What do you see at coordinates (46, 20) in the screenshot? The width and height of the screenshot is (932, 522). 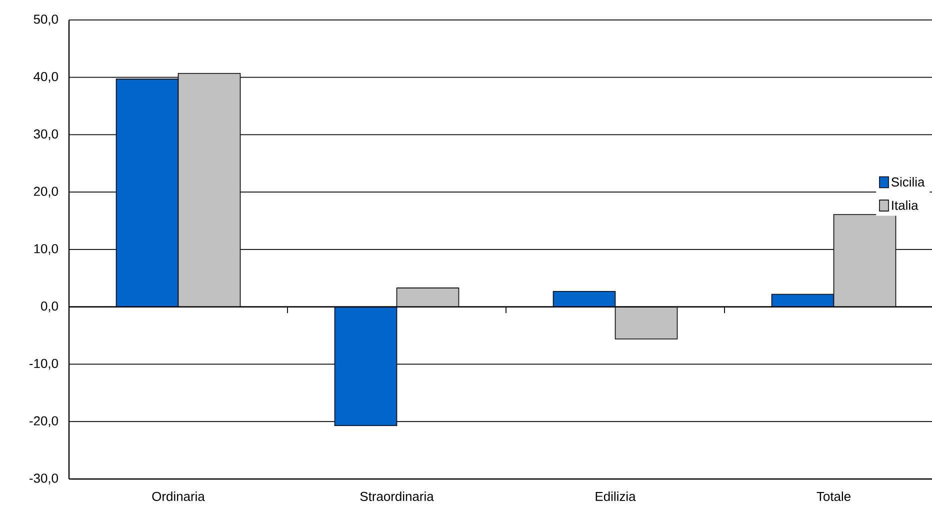 I see `y-tick-label: 50,0` at bounding box center [46, 20].